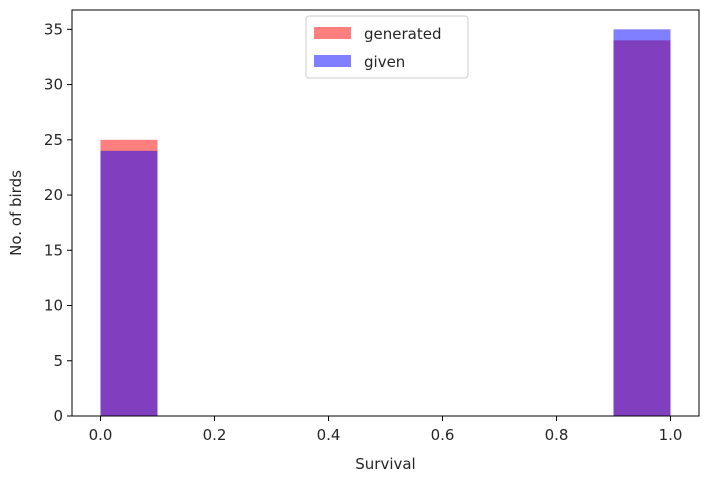 Image resolution: width=709 pixels, height=478 pixels. Describe the element at coordinates (53, 195) in the screenshot. I see `y-tick-label: 20` at that location.